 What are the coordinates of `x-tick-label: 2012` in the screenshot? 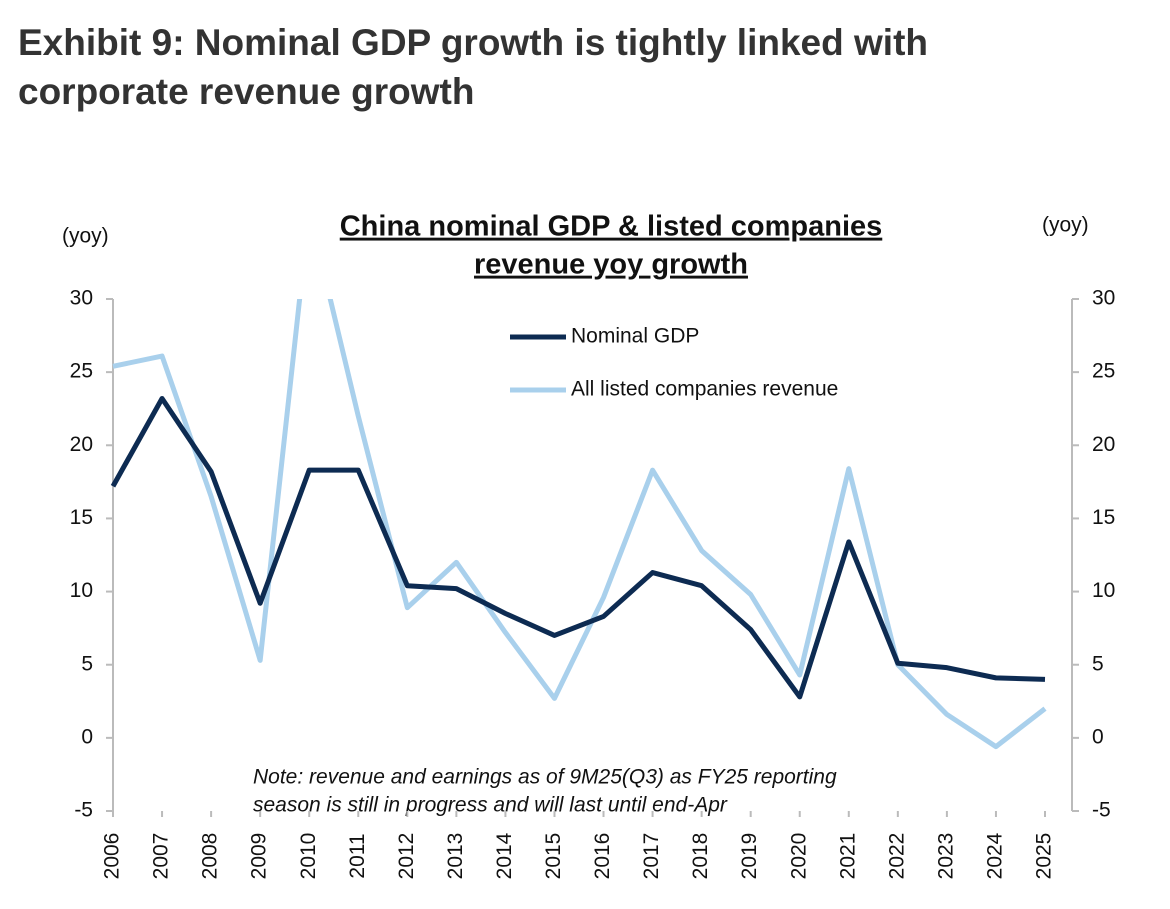 It's located at (406, 856).